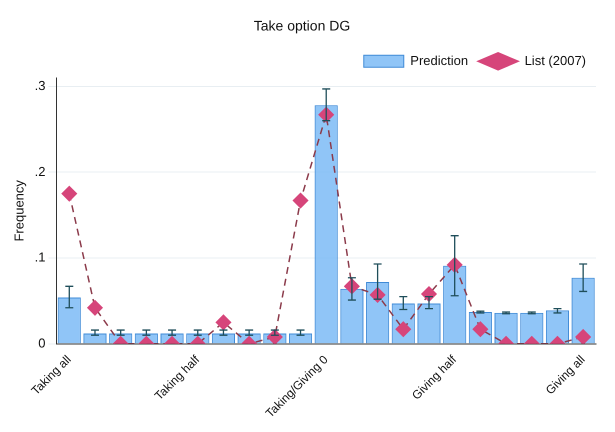 Image resolution: width=615 pixels, height=432 pixels. Describe the element at coordinates (555, 60) in the screenshot. I see `legend-label: List (2007)` at that location.